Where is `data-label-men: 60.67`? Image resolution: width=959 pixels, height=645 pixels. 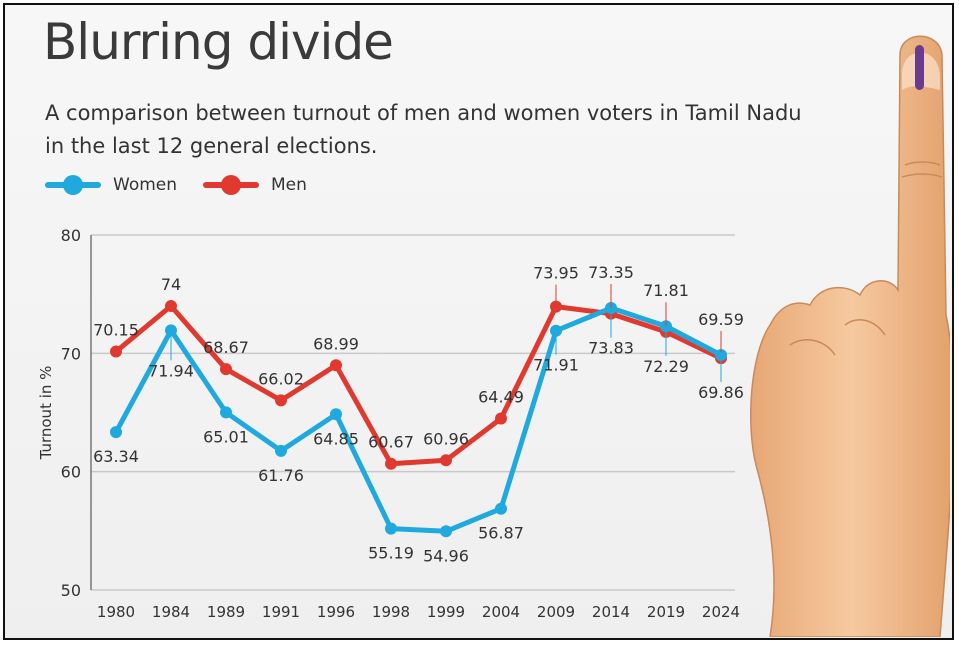
data-label-men: 60.67 is located at coordinates (391, 442).